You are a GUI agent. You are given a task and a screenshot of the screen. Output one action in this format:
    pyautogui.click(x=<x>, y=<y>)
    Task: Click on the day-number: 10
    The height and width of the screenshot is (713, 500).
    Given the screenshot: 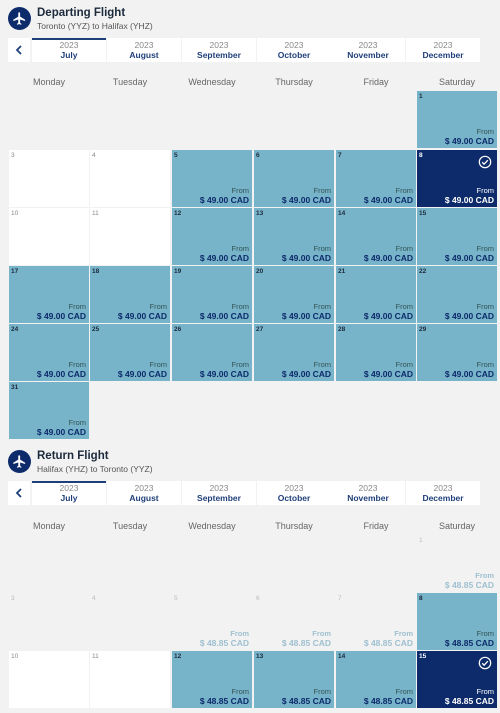 What is the action you would take?
    pyautogui.click(x=15, y=213)
    